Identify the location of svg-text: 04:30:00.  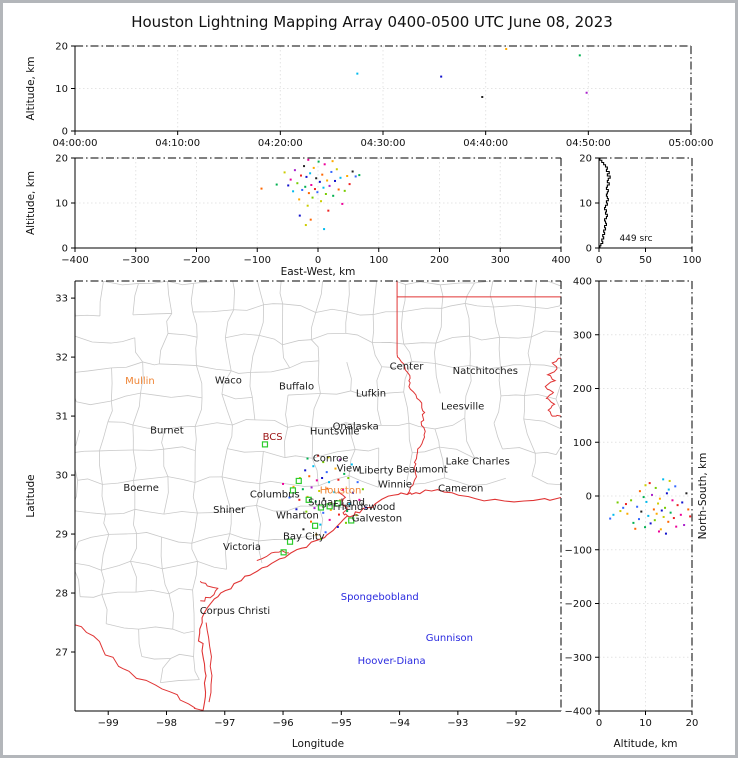
(383, 143).